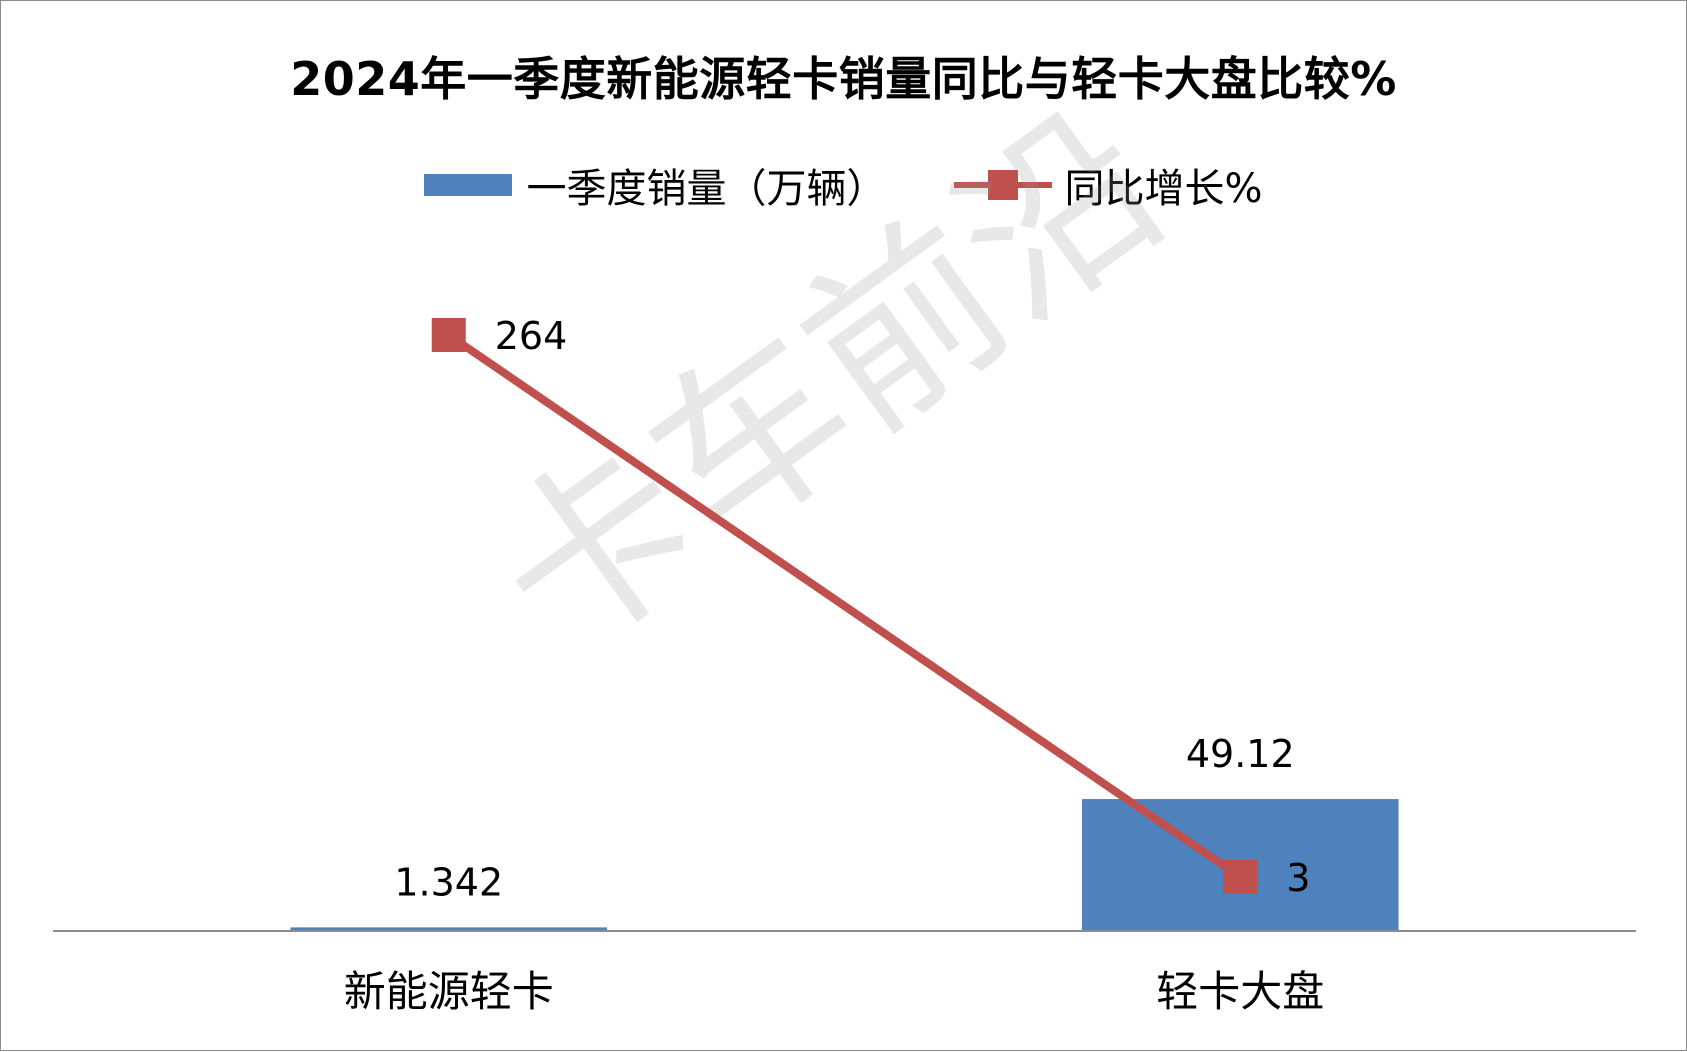 The height and width of the screenshot is (1052, 1687). What do you see at coordinates (1003, 185) in the screenshot?
I see `legend-swatch-line` at bounding box center [1003, 185].